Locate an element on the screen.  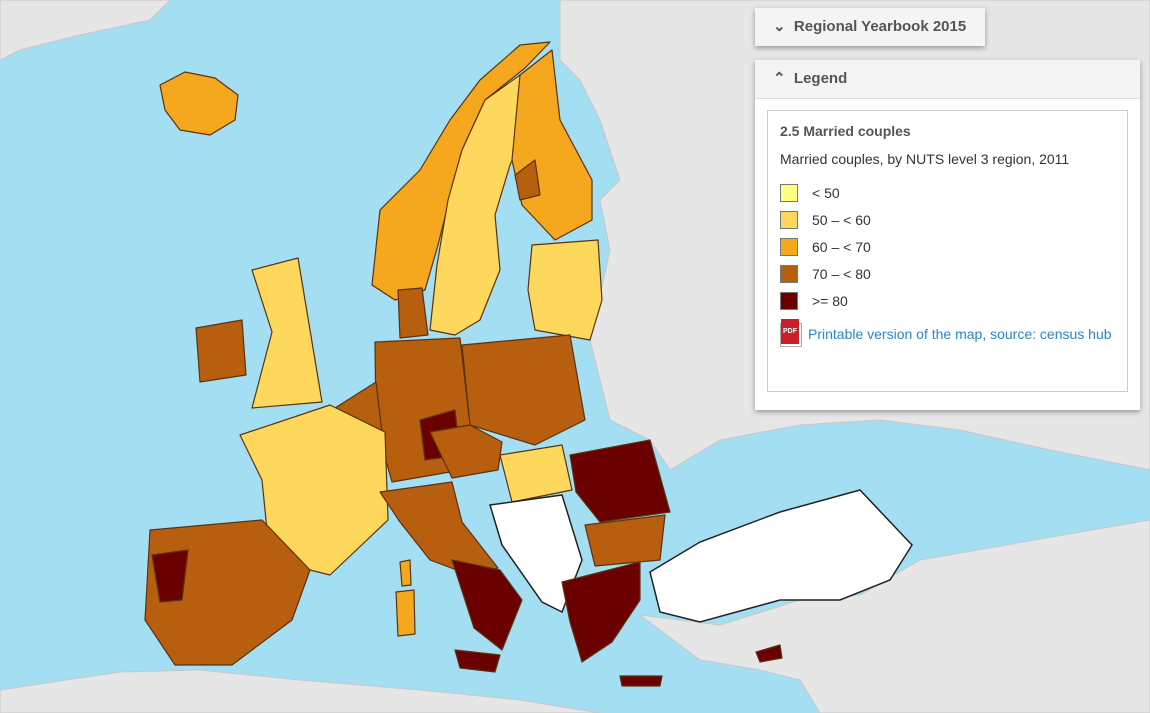
legend-rows: < 50 50 – < 60 60 – < 70 70 – < 80 >= 80 is located at coordinates (947, 246).